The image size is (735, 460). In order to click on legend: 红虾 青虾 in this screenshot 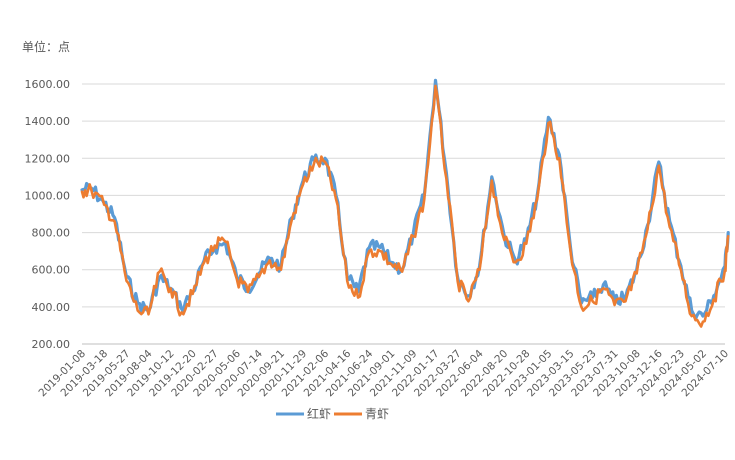, I will do `click(332, 413)`.